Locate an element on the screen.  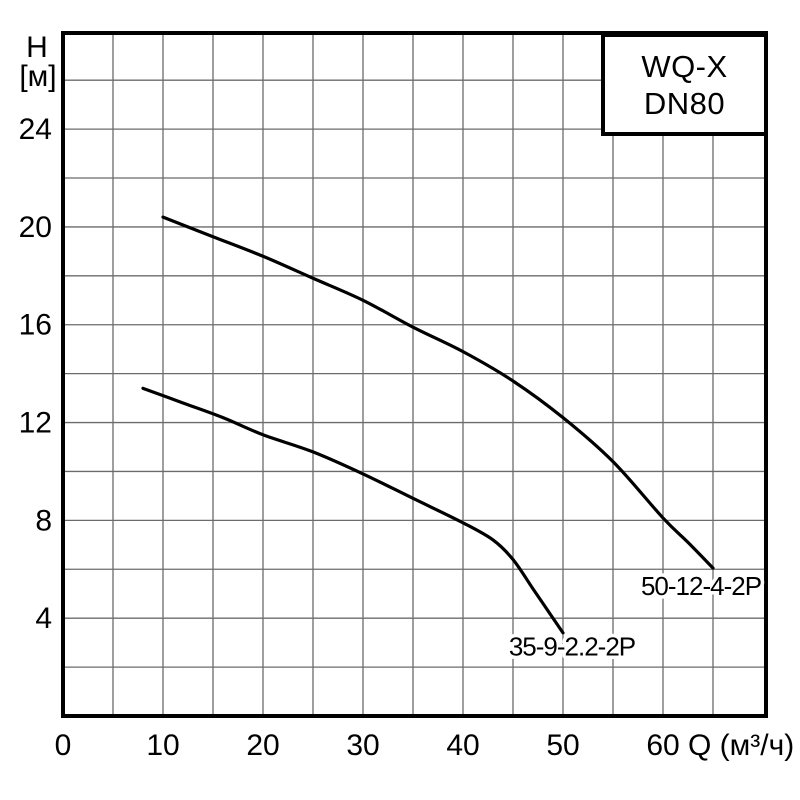
legend-model-series: WQ-X is located at coordinates (684, 66).